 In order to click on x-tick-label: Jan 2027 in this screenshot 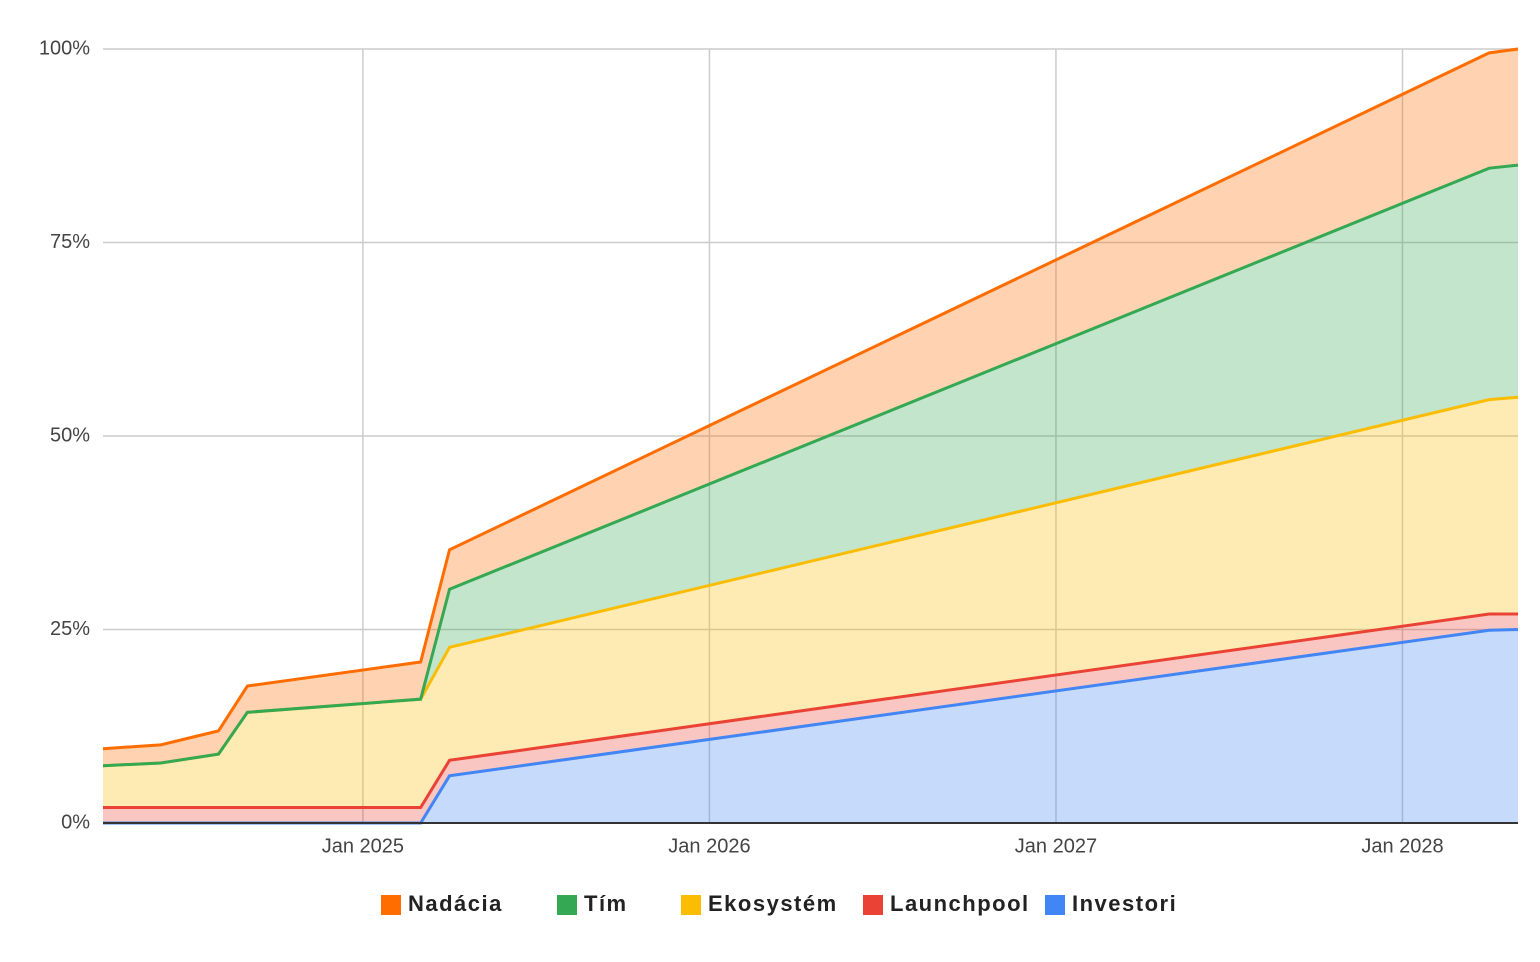, I will do `click(1056, 846)`.